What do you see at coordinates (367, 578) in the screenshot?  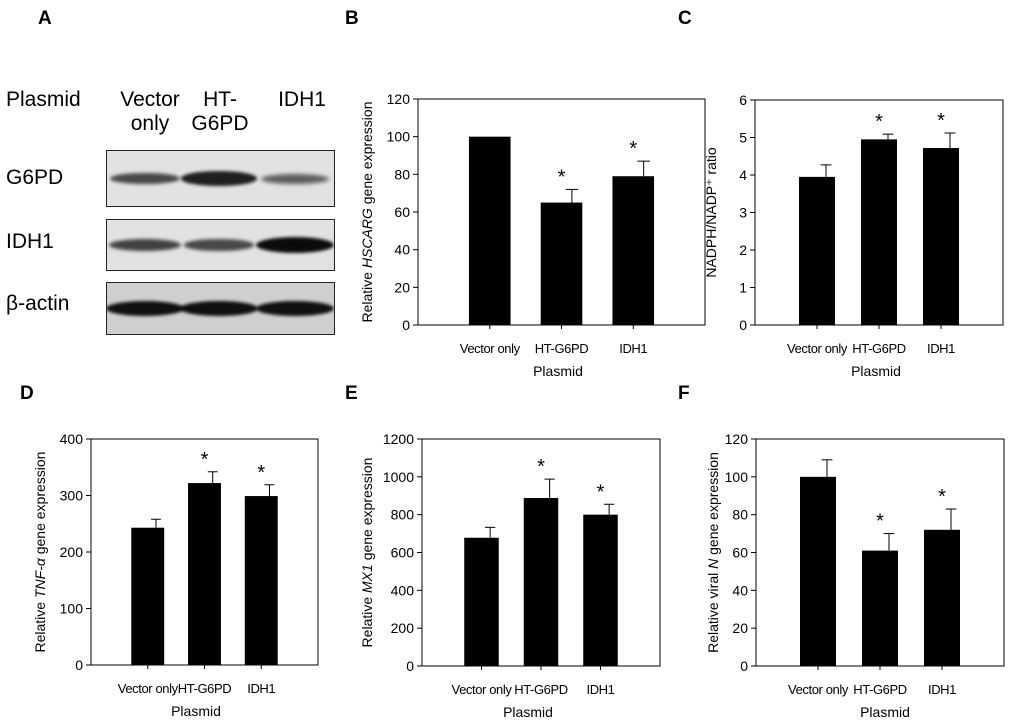 I see `chart-e-ylabel-part: MX1` at bounding box center [367, 578].